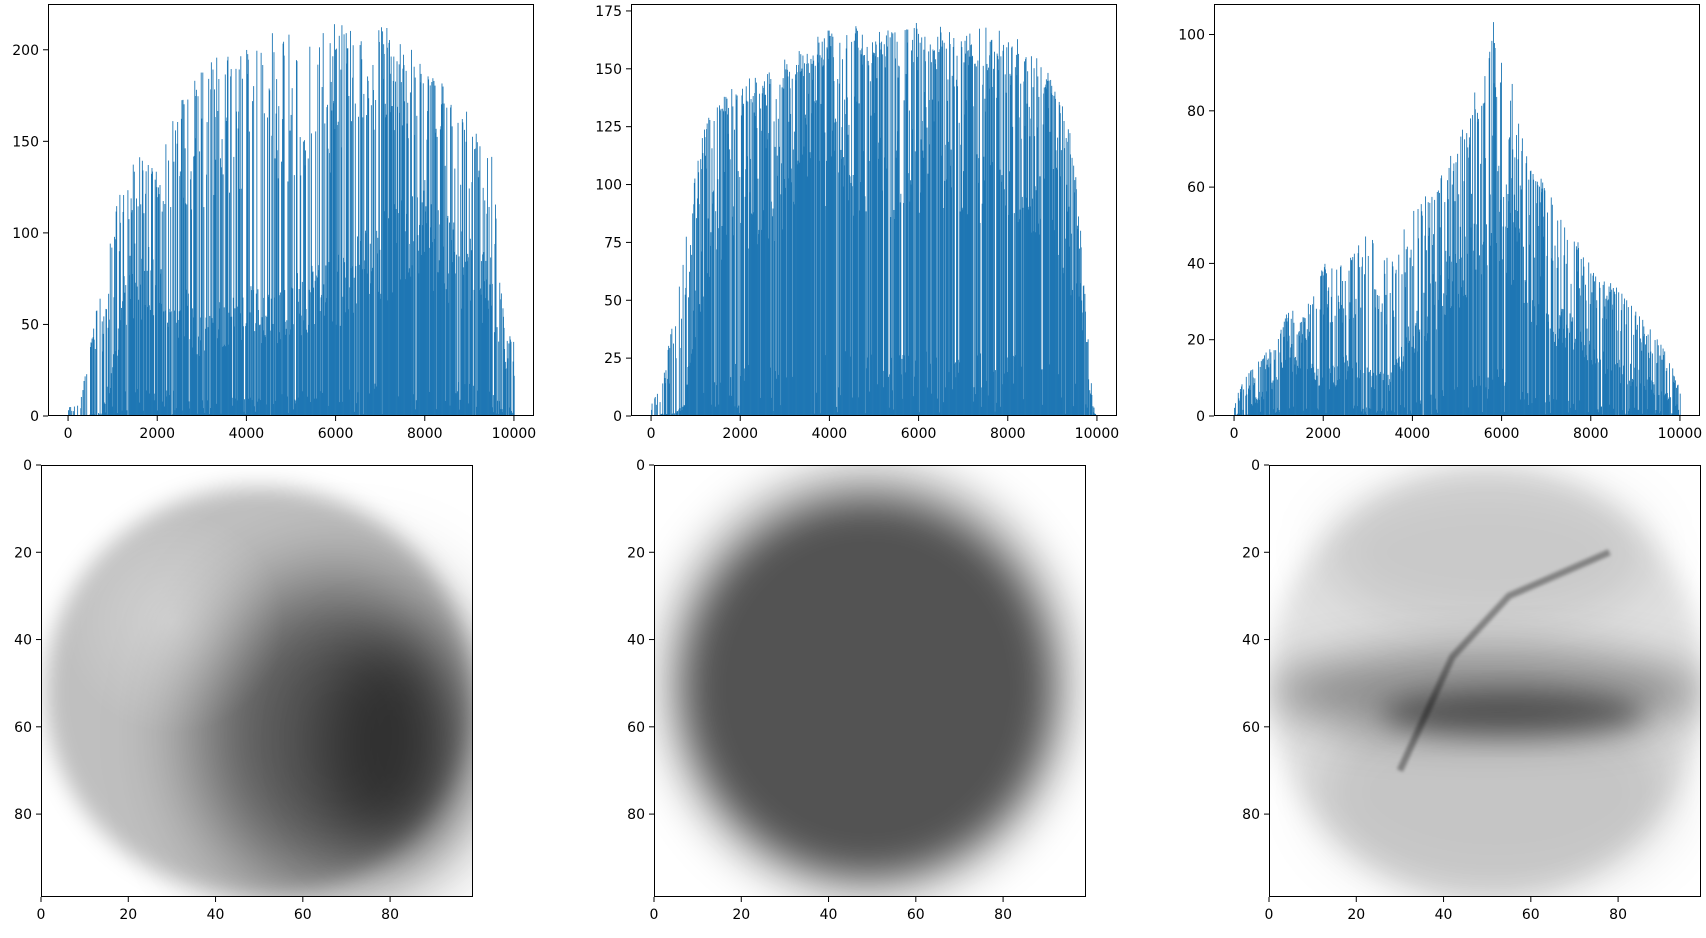  I want to click on y-tick-label: 100, so click(25, 234).